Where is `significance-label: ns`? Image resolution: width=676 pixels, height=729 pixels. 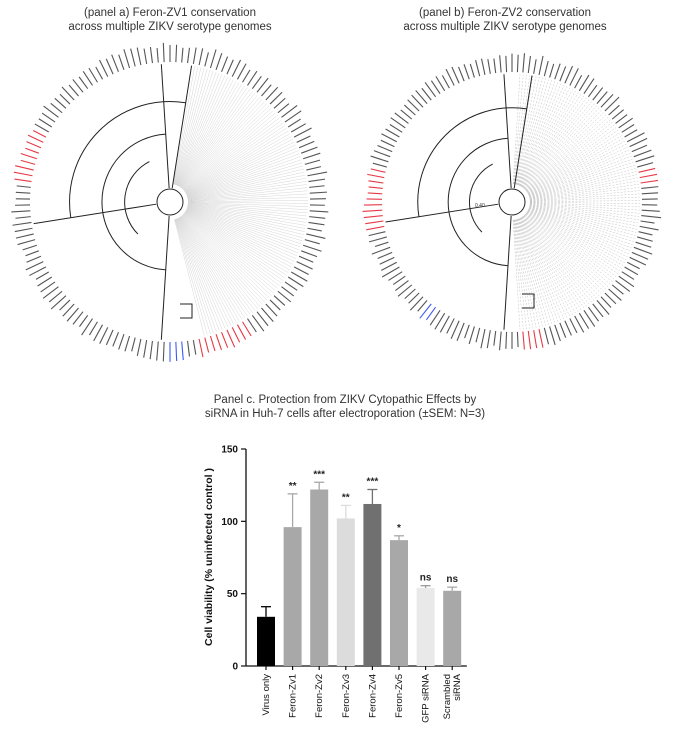 significance-label: ns is located at coordinates (452, 579).